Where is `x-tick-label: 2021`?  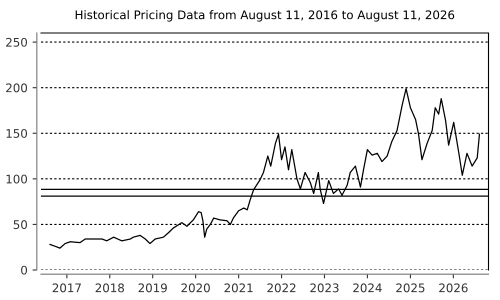 x-tick-label: 2021 is located at coordinates (238, 287).